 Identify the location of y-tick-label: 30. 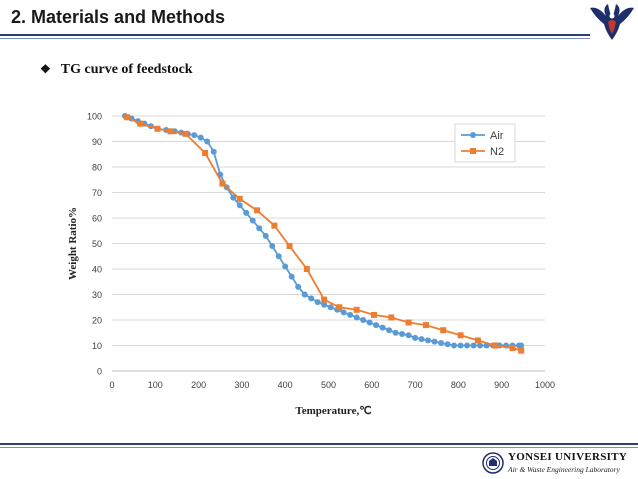
(97, 295).